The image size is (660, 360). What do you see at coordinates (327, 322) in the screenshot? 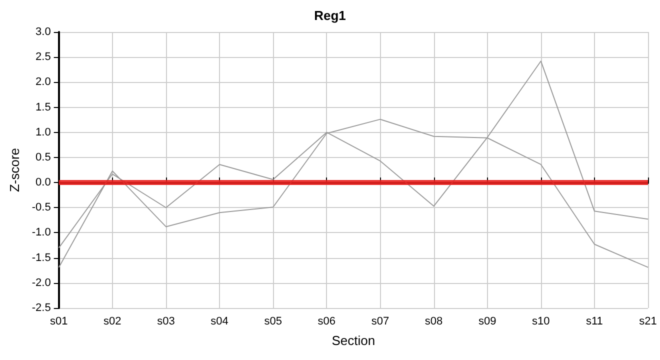
I see `x-tick-label: s06` at bounding box center [327, 322].